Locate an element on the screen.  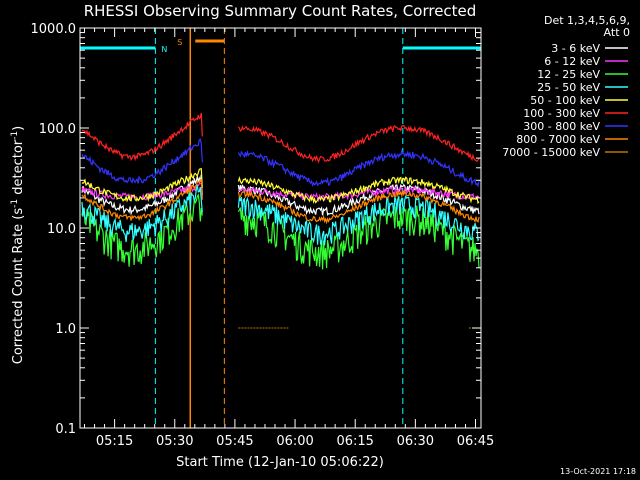
legend-header-2: Att 0 is located at coordinates (617, 32).